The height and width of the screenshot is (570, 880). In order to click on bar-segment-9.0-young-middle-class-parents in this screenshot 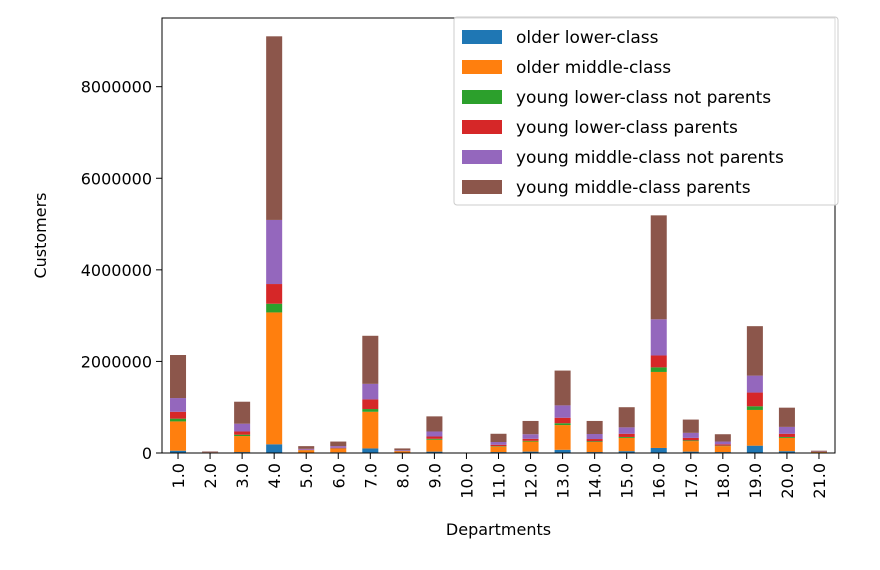, I will do `click(434, 424)`.